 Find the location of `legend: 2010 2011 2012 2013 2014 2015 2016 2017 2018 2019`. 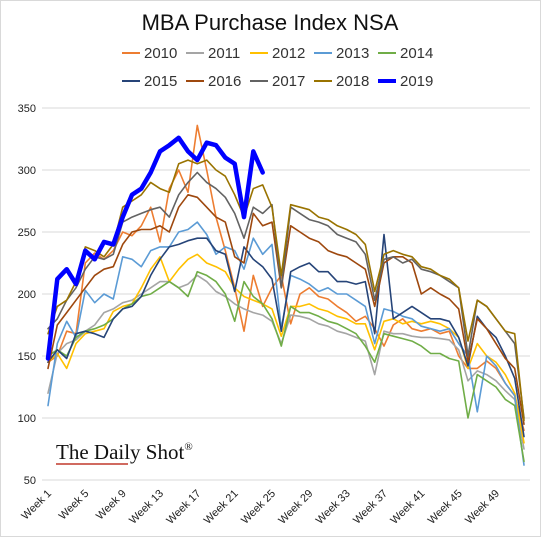

legend: 2010 2011 2012 2013 2014 2015 2016 2017 2018 2019 is located at coordinates (277, 67).